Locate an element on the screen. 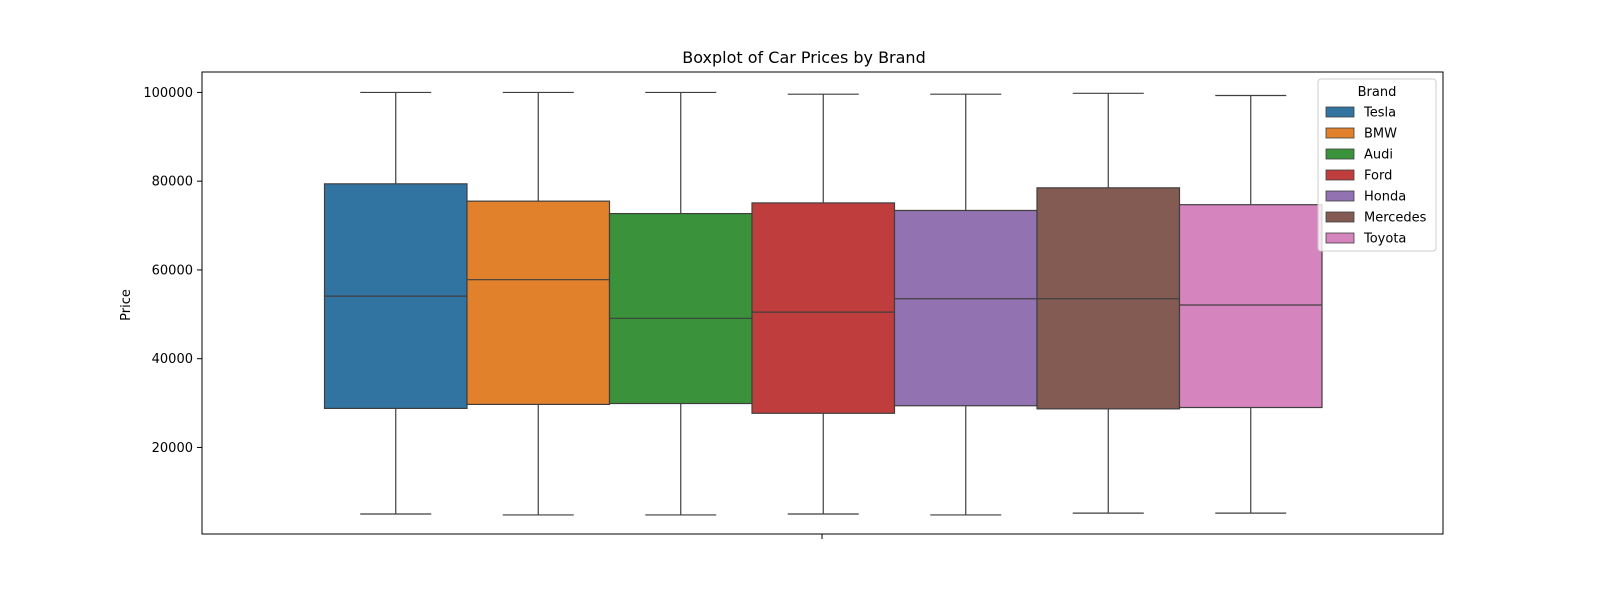  legend-label: Ford is located at coordinates (1378, 176).